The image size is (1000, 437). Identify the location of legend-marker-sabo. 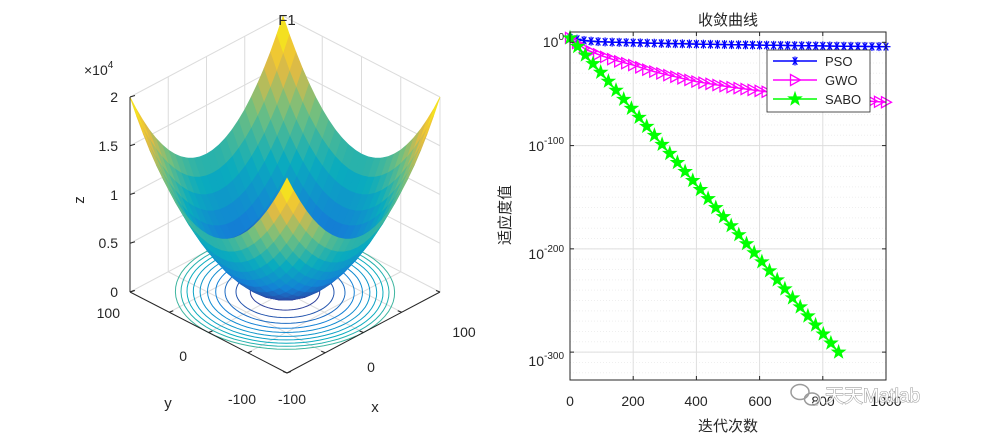
(795, 98).